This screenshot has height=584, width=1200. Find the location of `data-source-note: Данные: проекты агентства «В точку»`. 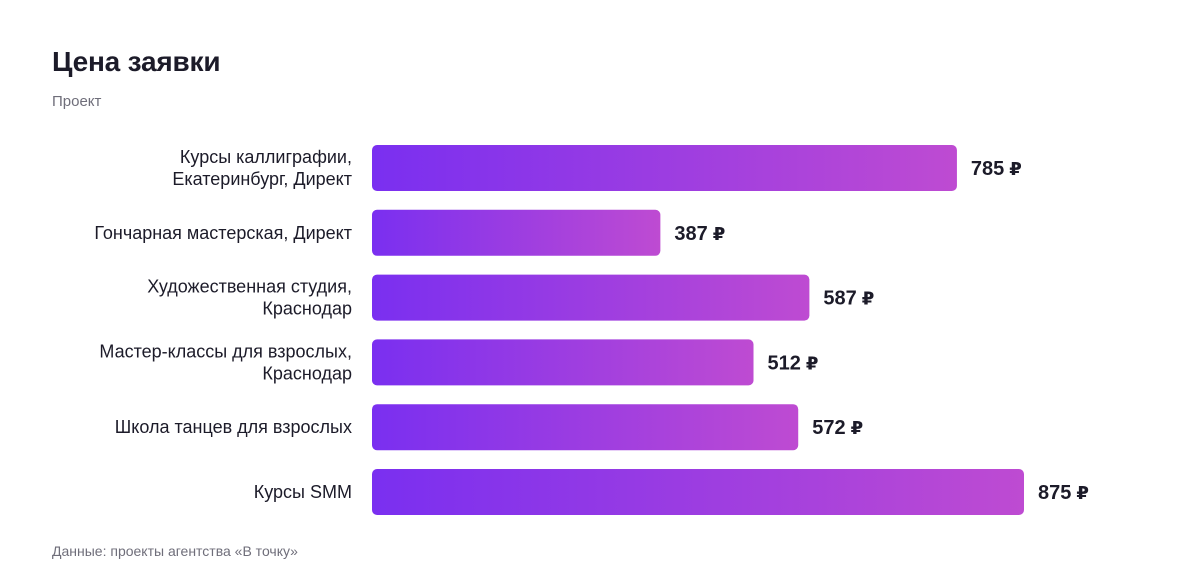

data-source-note: Данные: проекты агентства «В точку» is located at coordinates (175, 551).